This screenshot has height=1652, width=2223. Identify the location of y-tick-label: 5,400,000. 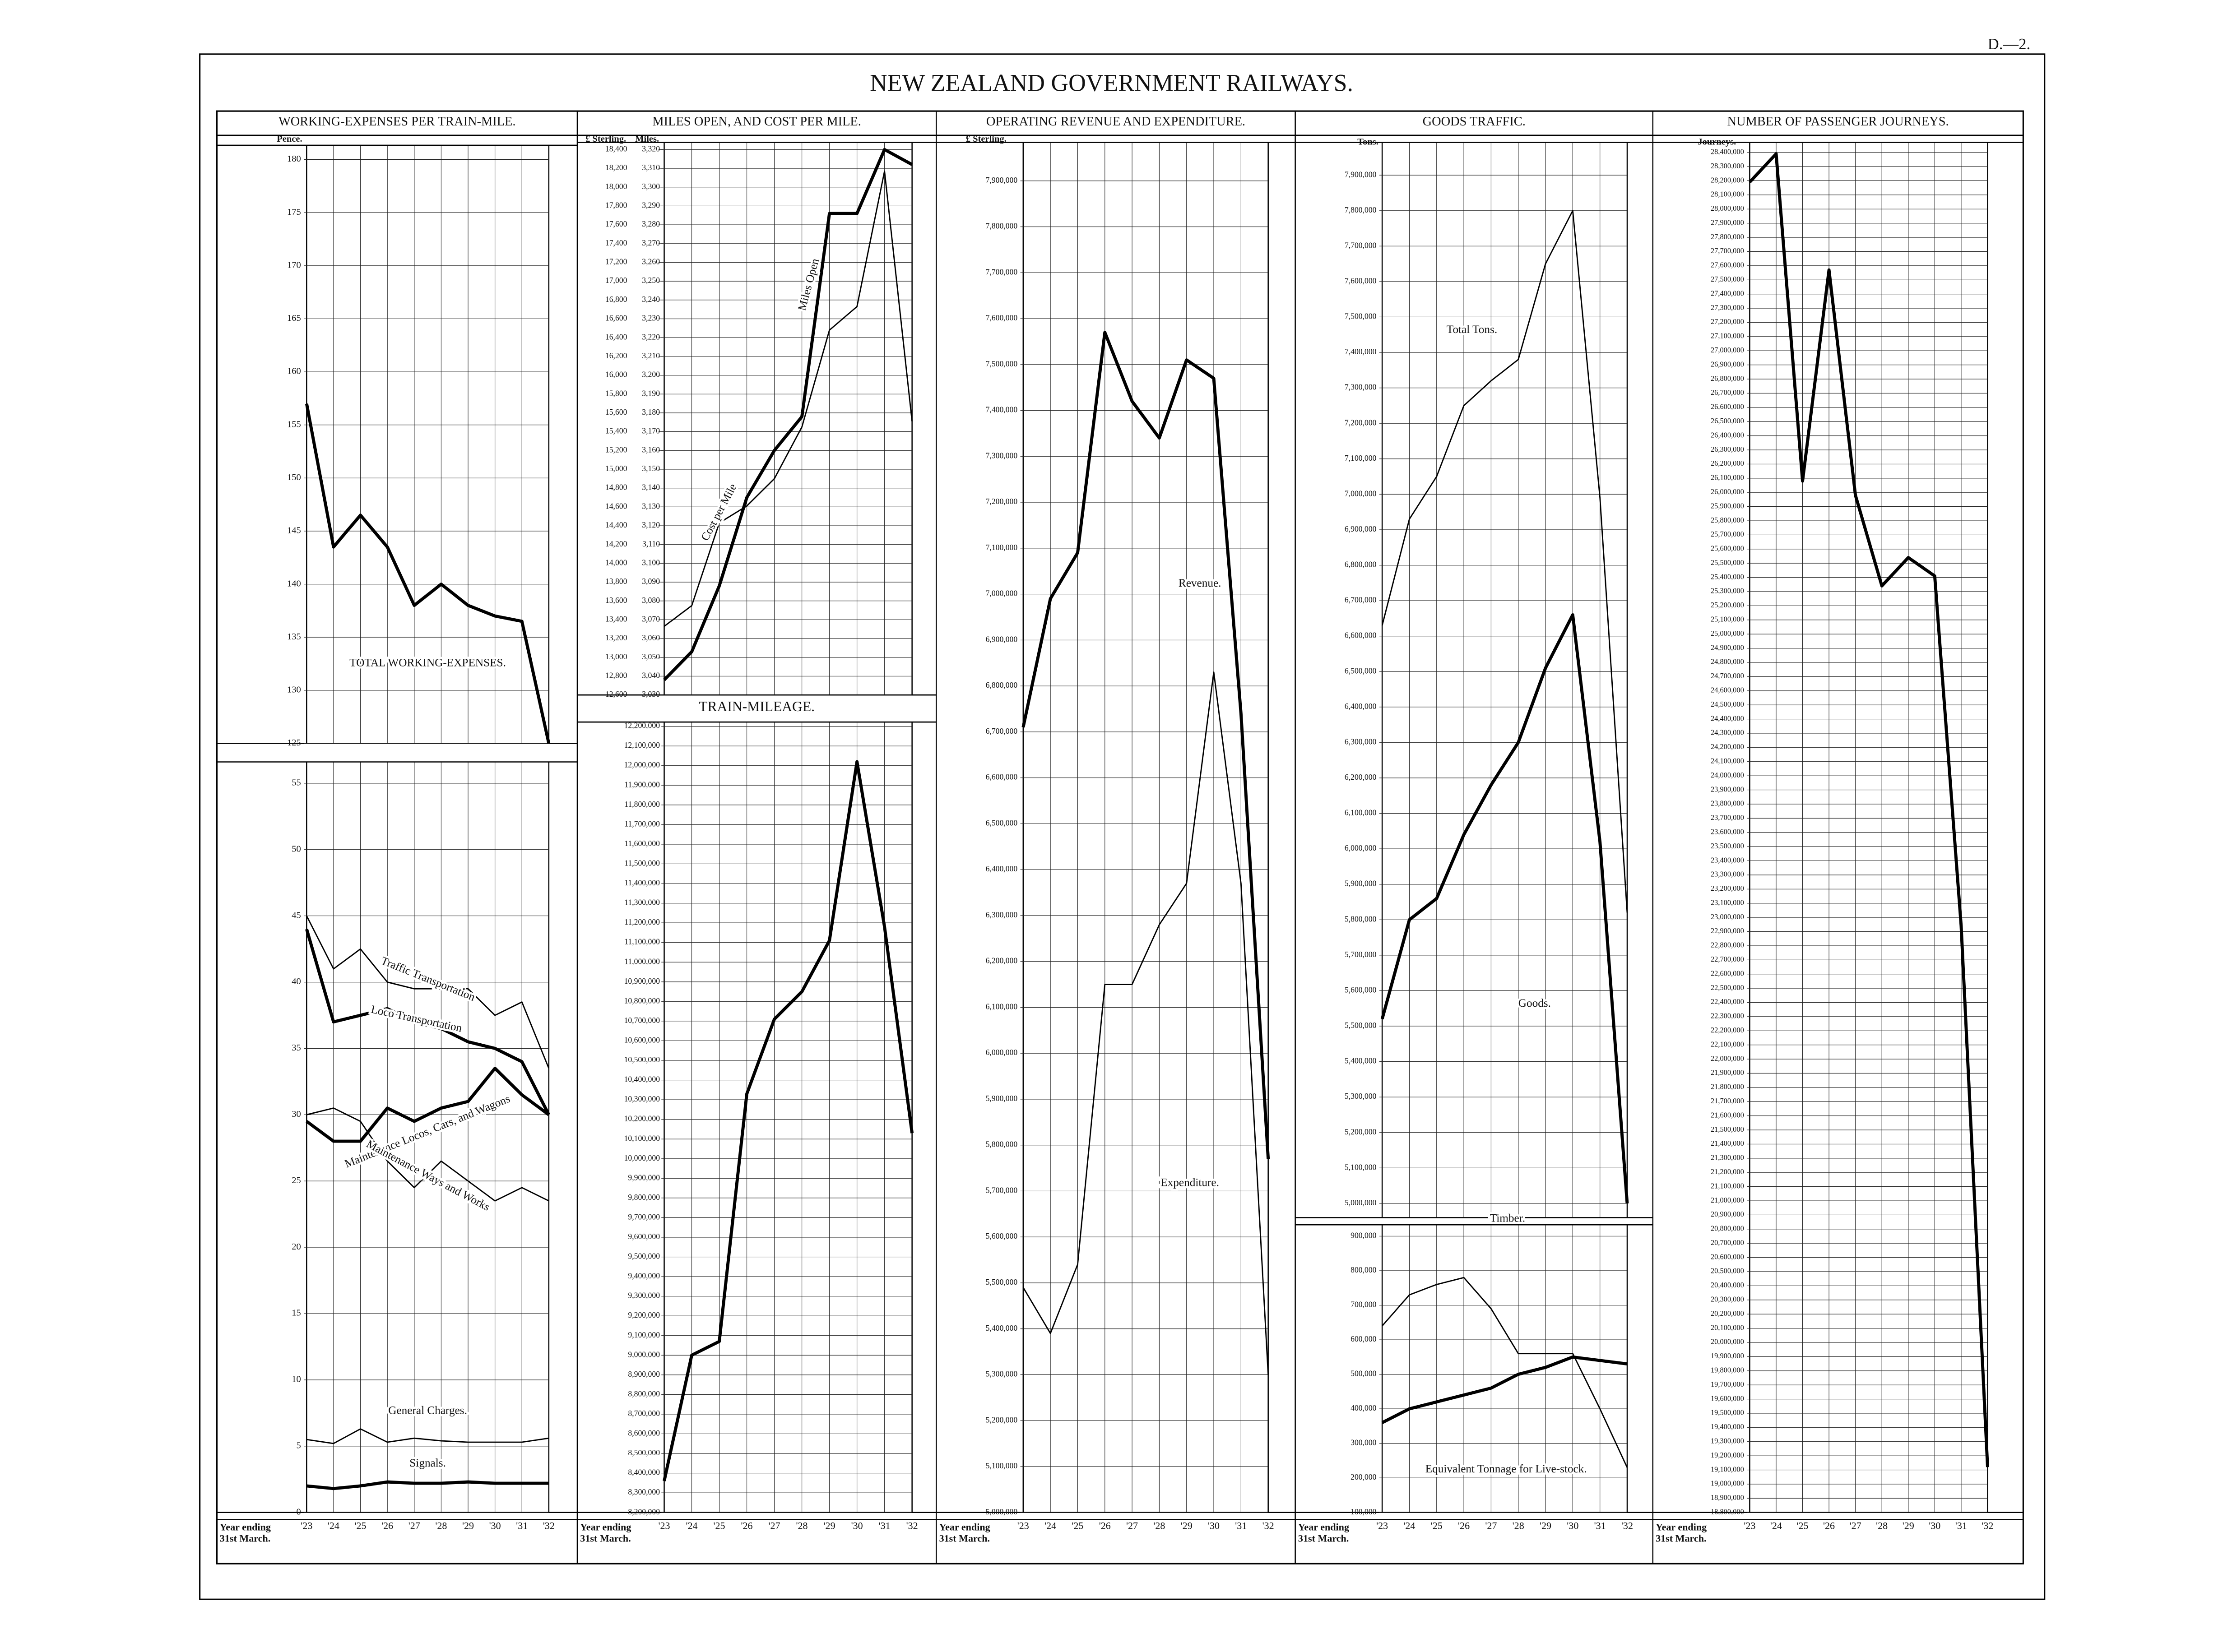
(1361, 1060).